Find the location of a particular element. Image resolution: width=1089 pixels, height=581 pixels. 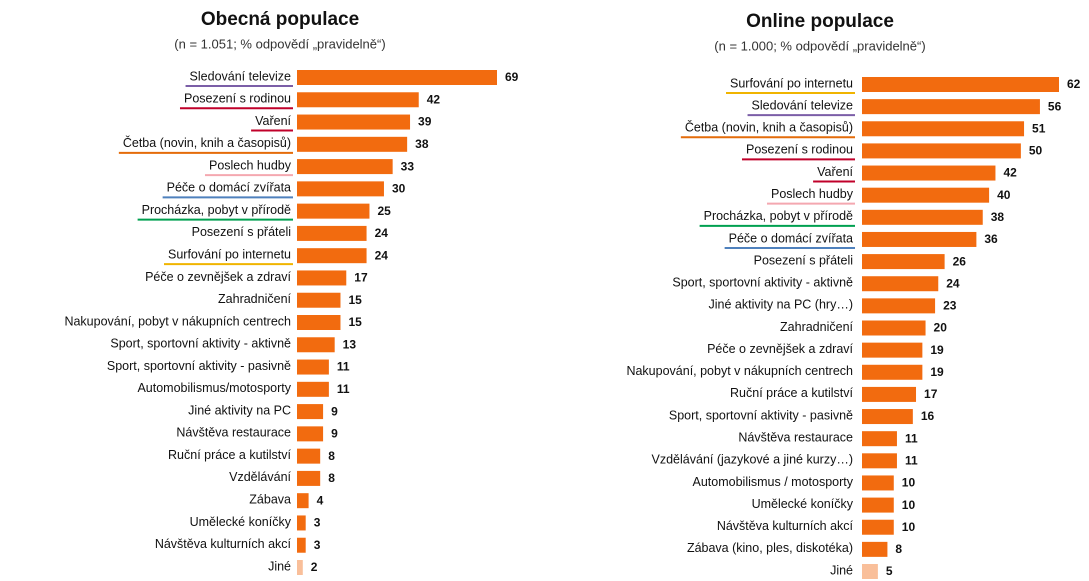

category-label: Poslech hudby is located at coordinates (812, 194).